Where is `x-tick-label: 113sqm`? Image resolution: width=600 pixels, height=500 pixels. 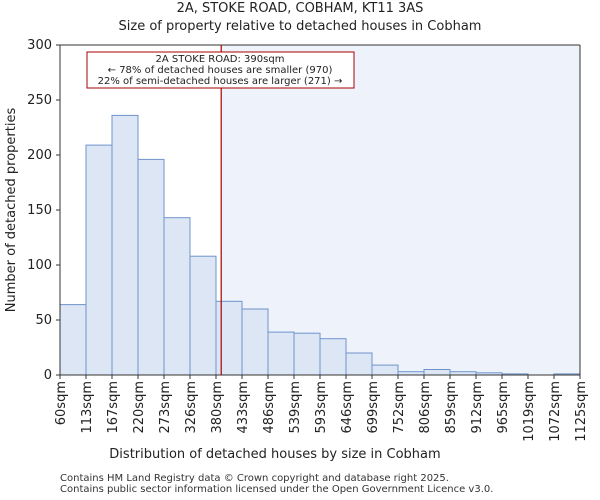 x-tick-label: 113sqm is located at coordinates (87, 407).